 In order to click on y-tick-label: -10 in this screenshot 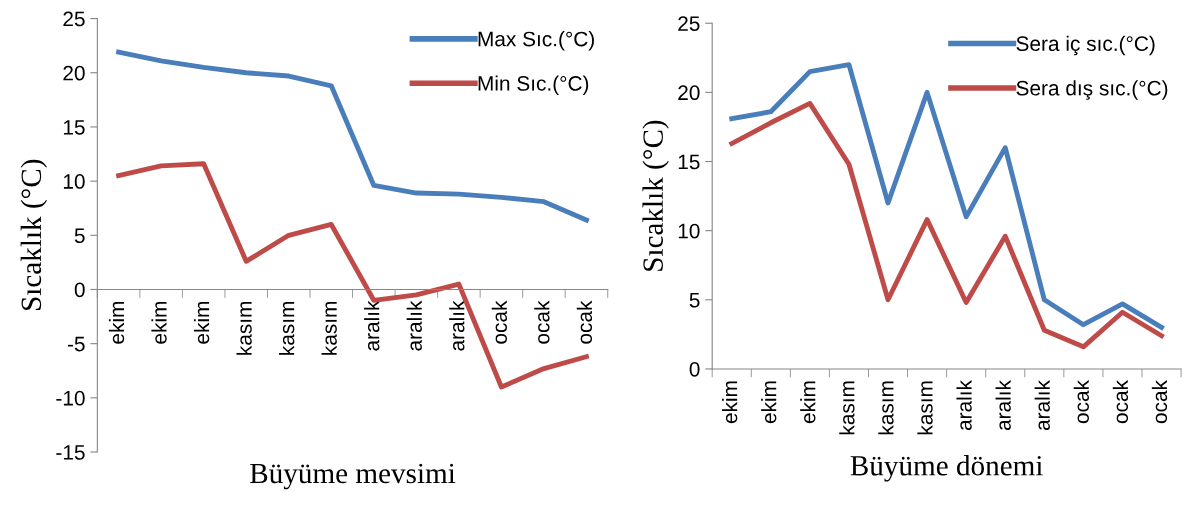, I will do `click(70, 398)`.